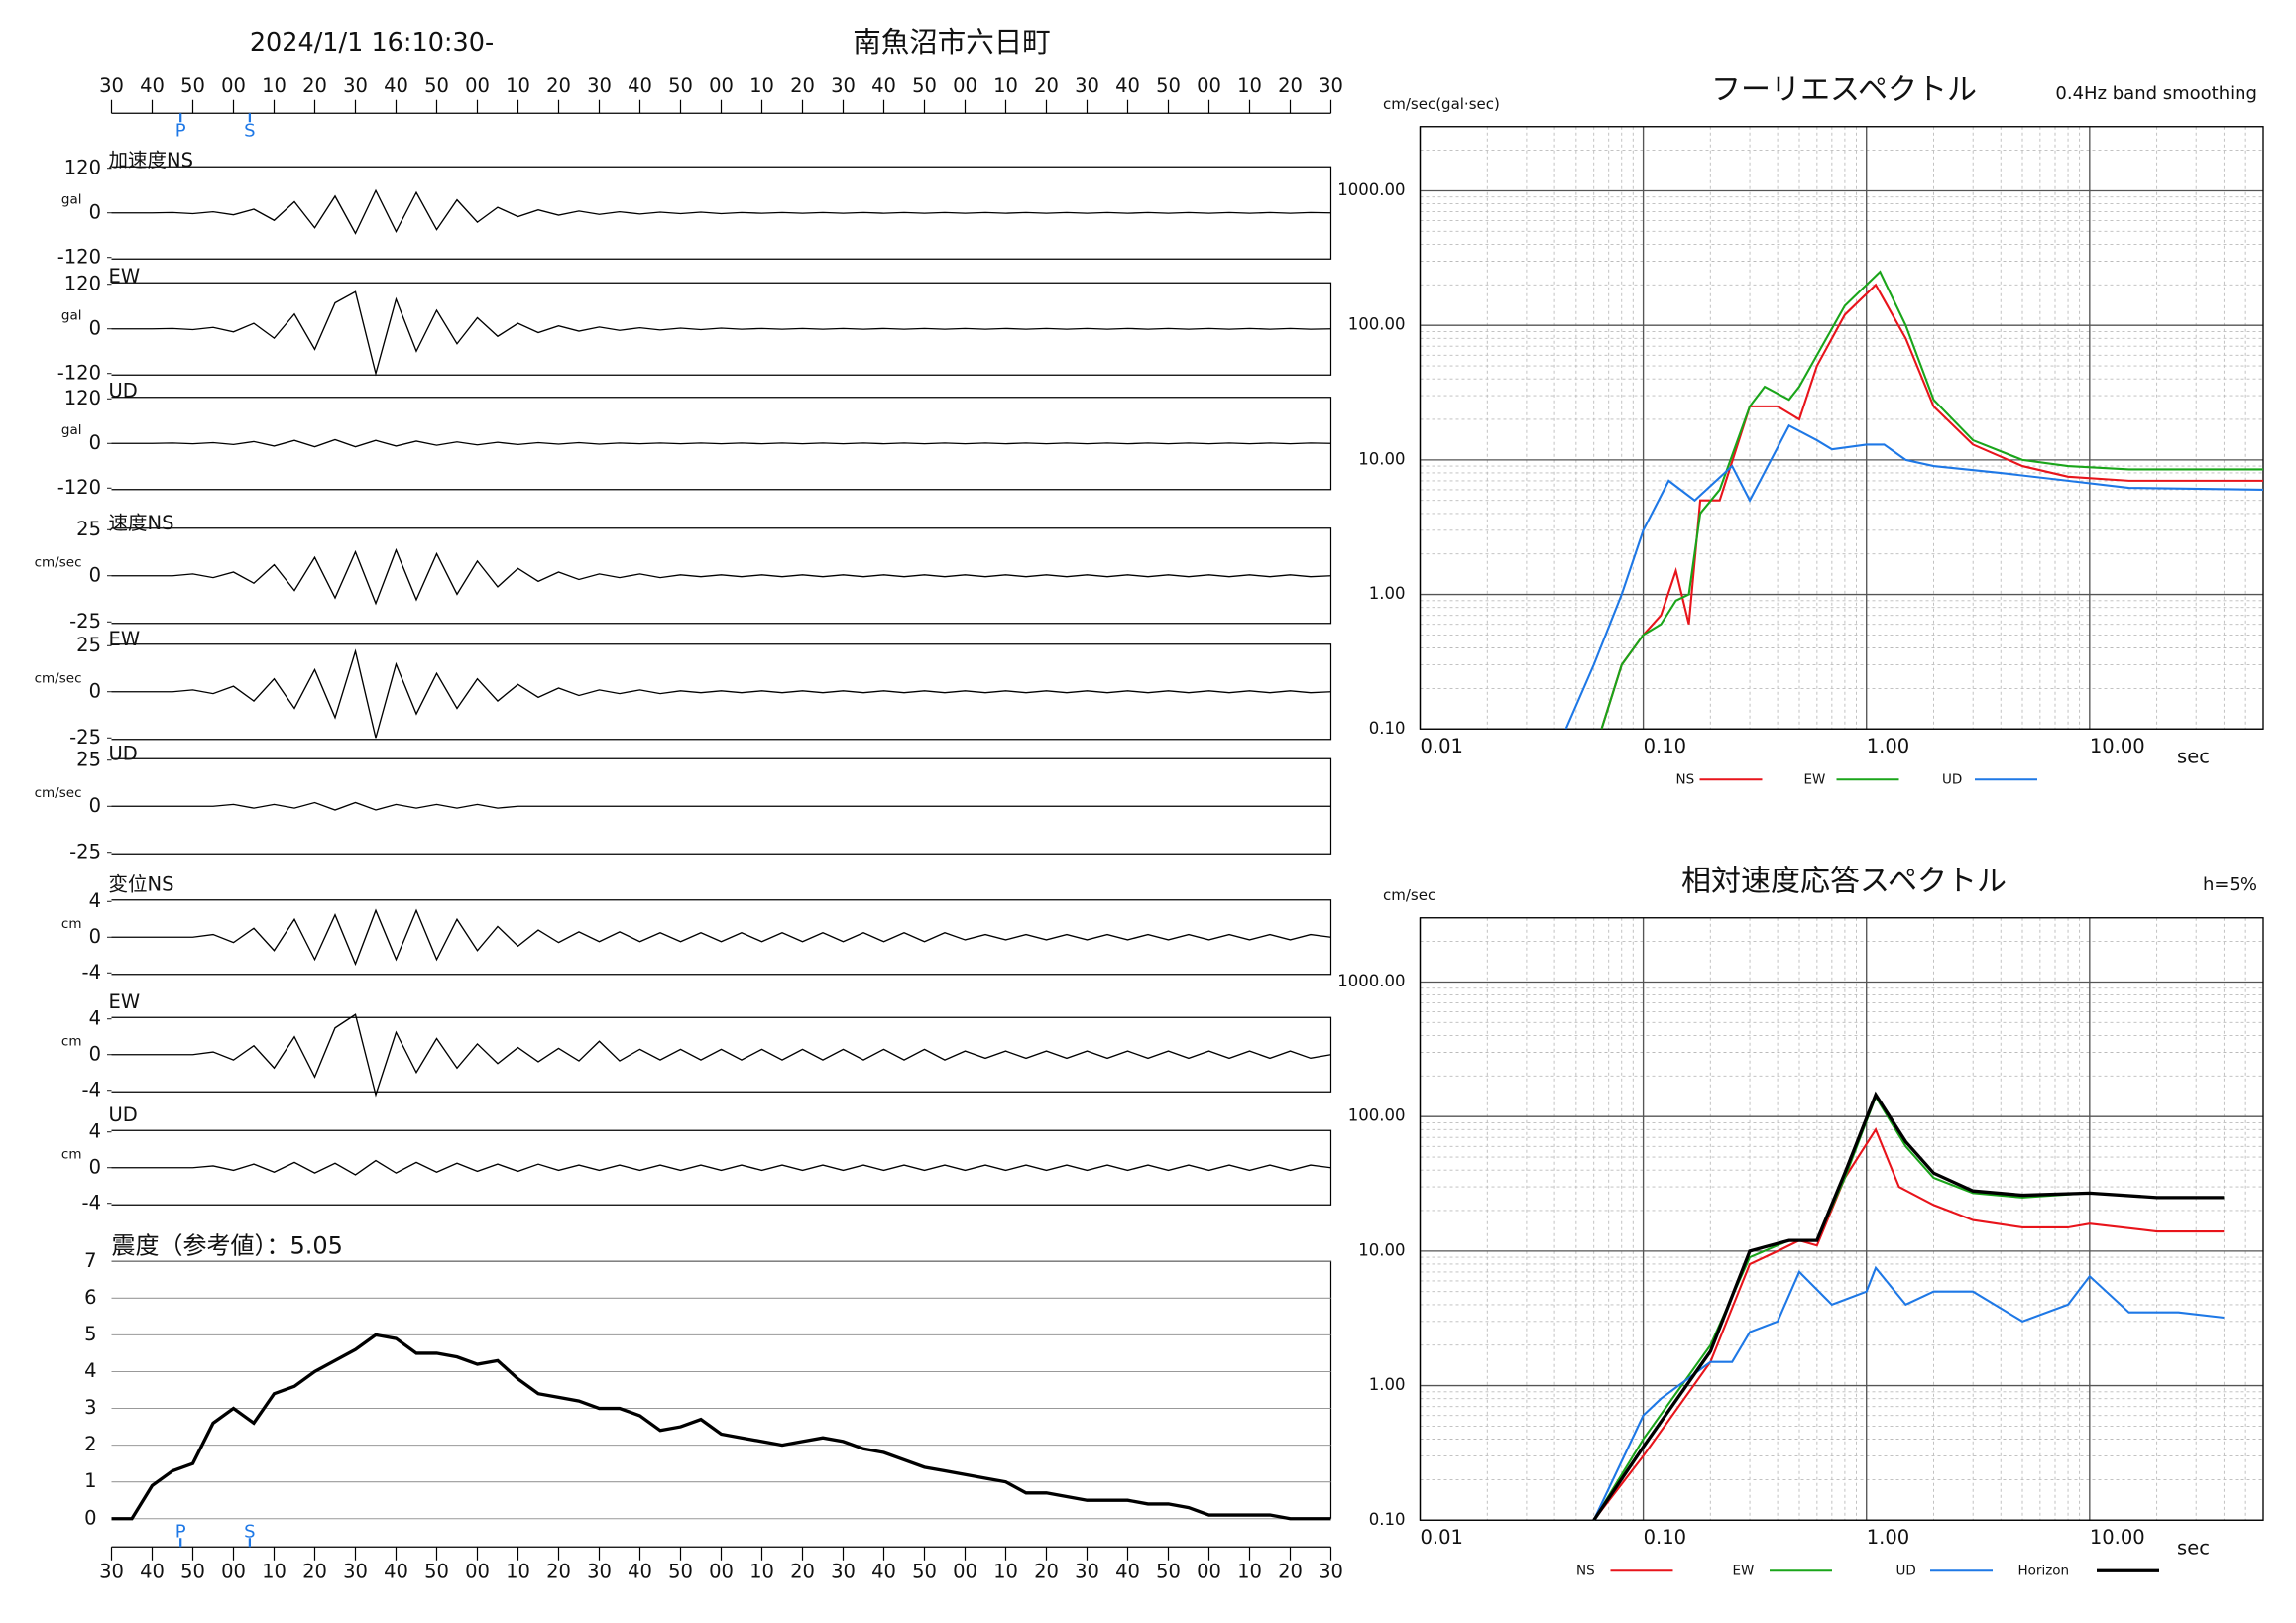 The width and height of the screenshot is (2296, 1623). I want to click on intensity-line, so click(721, 1427).